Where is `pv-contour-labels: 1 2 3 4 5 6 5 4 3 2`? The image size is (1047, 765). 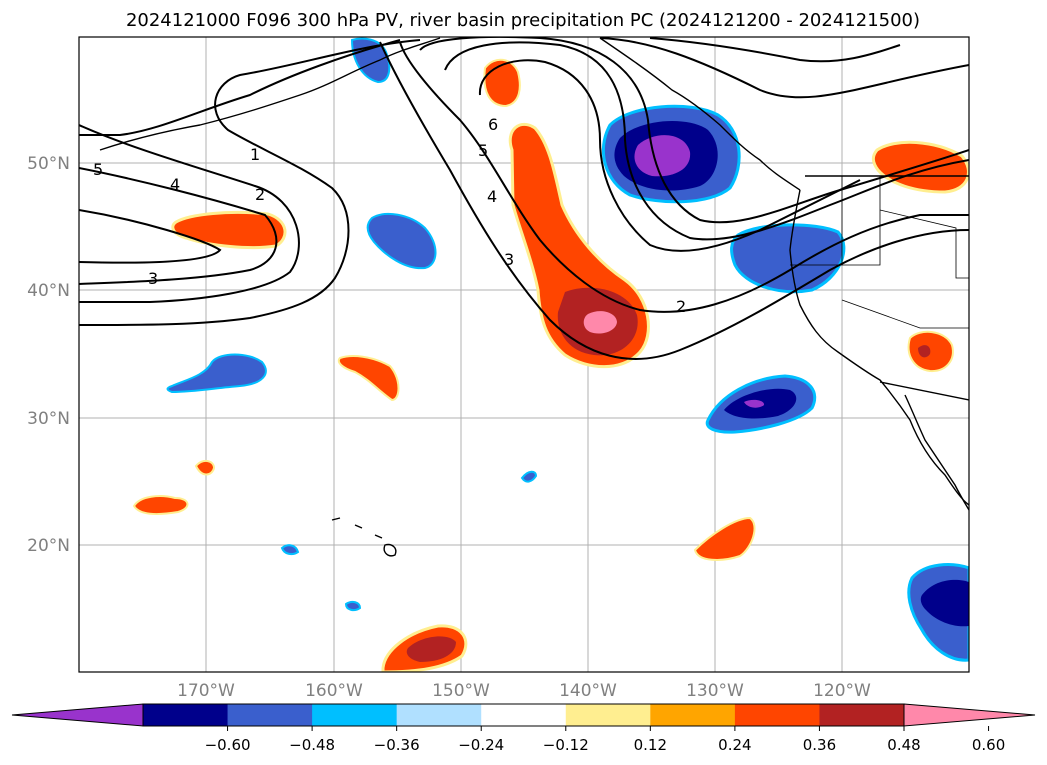 pv-contour-labels: 1 2 3 4 5 6 5 4 3 2 is located at coordinates (389, 215).